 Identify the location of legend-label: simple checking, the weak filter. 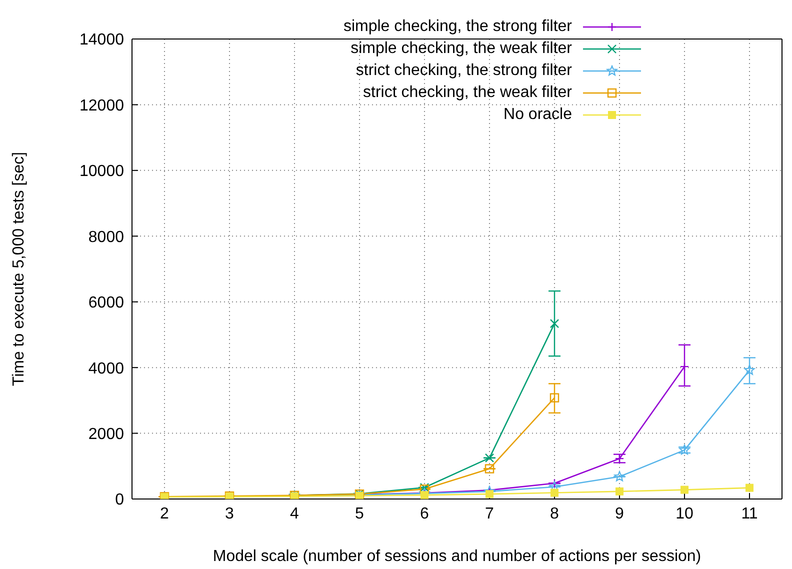
(461, 49).